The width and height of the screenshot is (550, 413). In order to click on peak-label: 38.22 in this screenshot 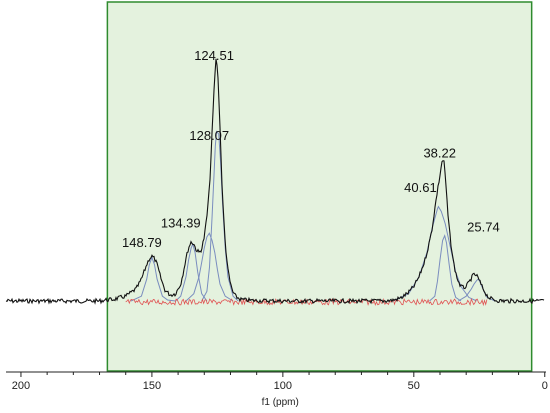, I will do `click(439, 153)`.